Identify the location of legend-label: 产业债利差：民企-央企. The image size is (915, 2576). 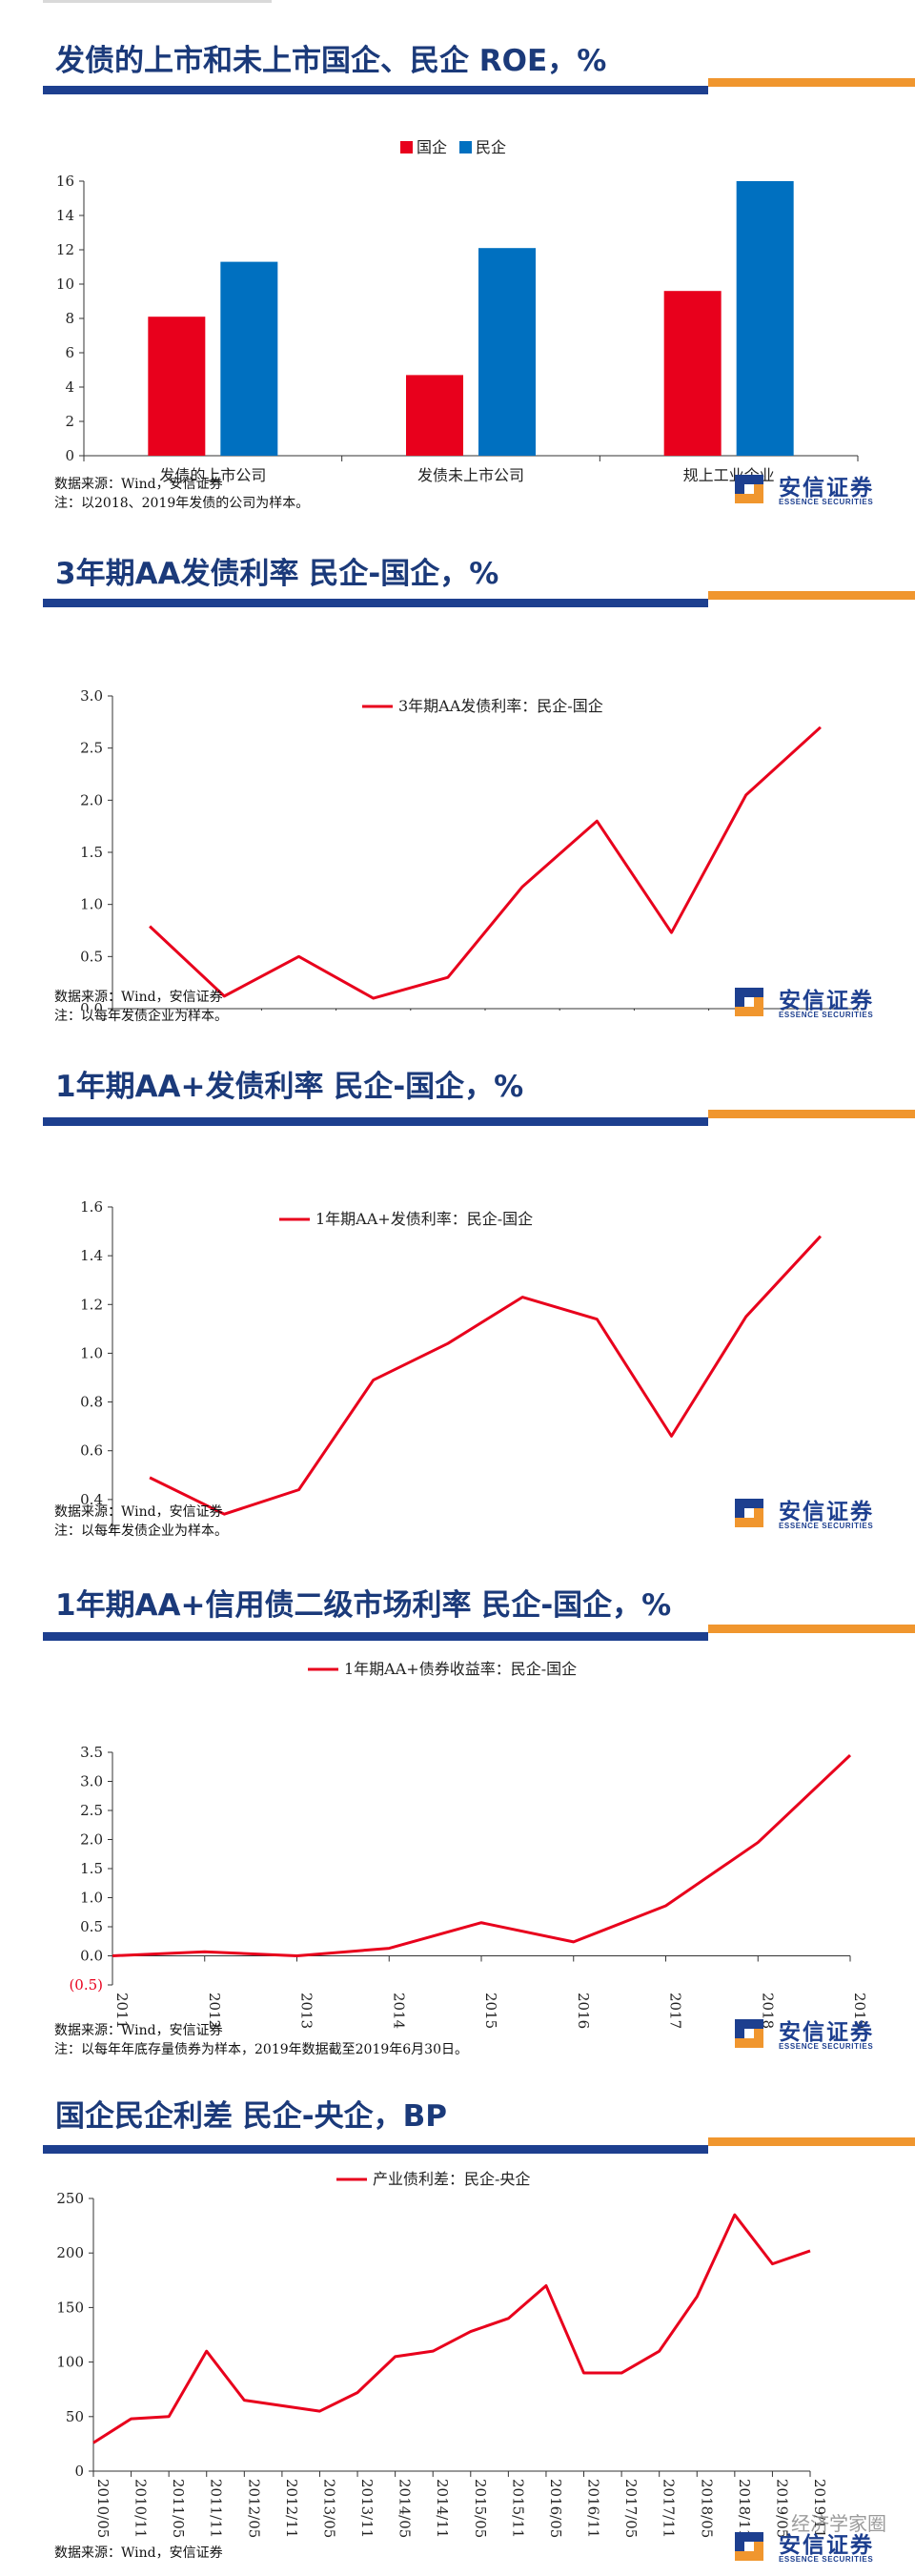
(451, 2179).